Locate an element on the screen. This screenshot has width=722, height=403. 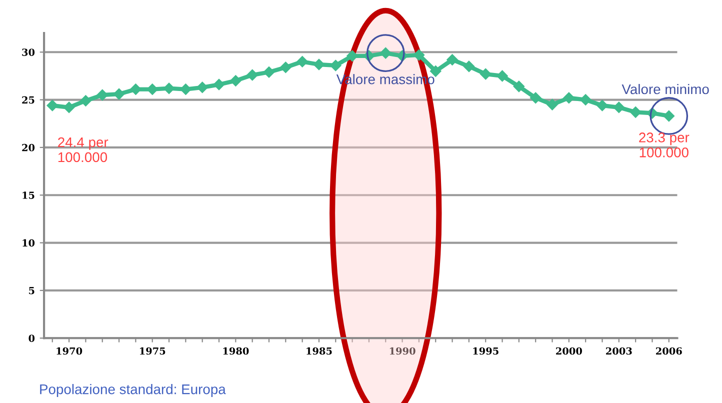
y-tick-label: 15 is located at coordinates (28, 195).